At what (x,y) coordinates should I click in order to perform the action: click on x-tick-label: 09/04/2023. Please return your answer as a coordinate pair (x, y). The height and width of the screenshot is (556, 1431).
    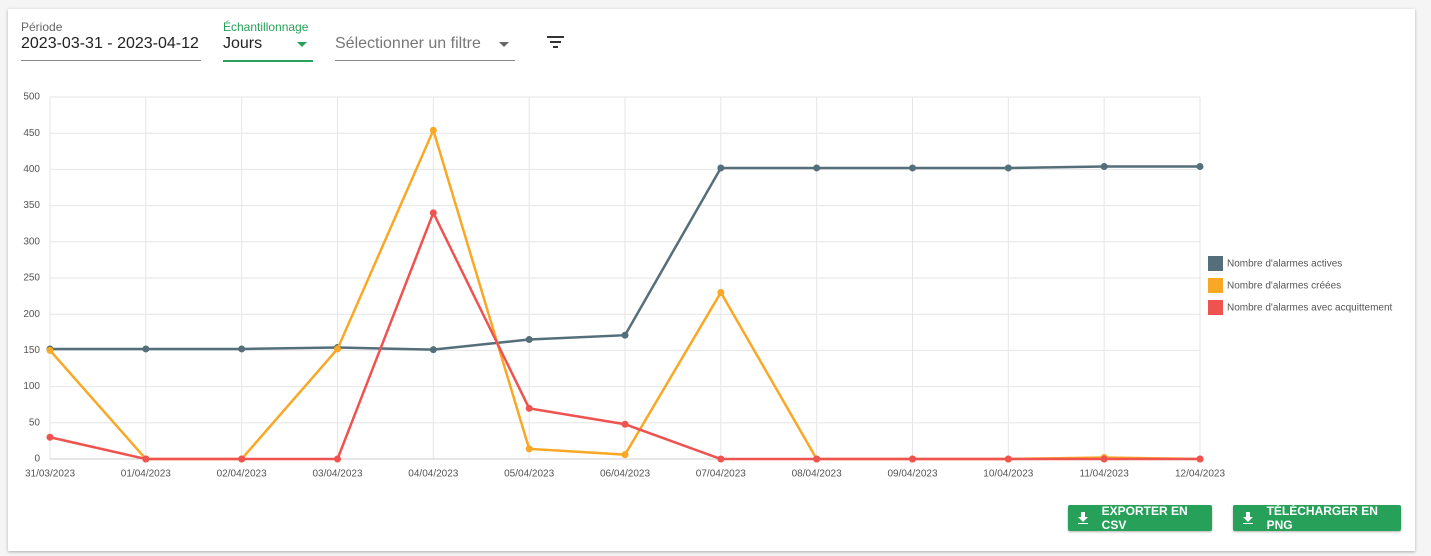
    Looking at the image, I should click on (912, 474).